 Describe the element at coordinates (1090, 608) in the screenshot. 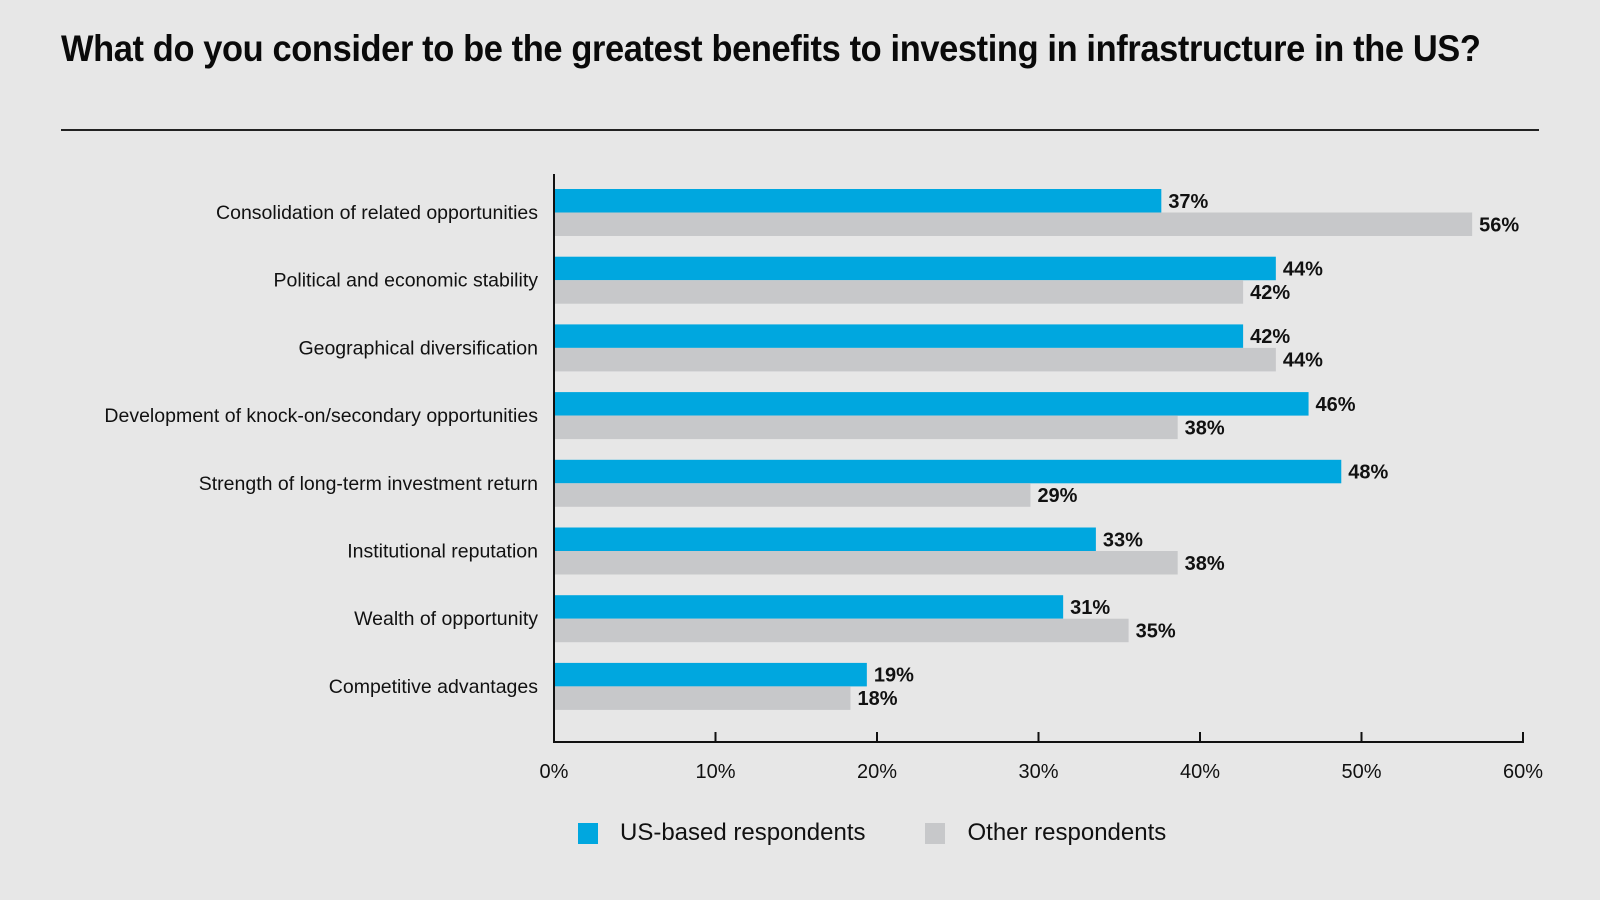

I see `value-label-us-based: 31%` at that location.